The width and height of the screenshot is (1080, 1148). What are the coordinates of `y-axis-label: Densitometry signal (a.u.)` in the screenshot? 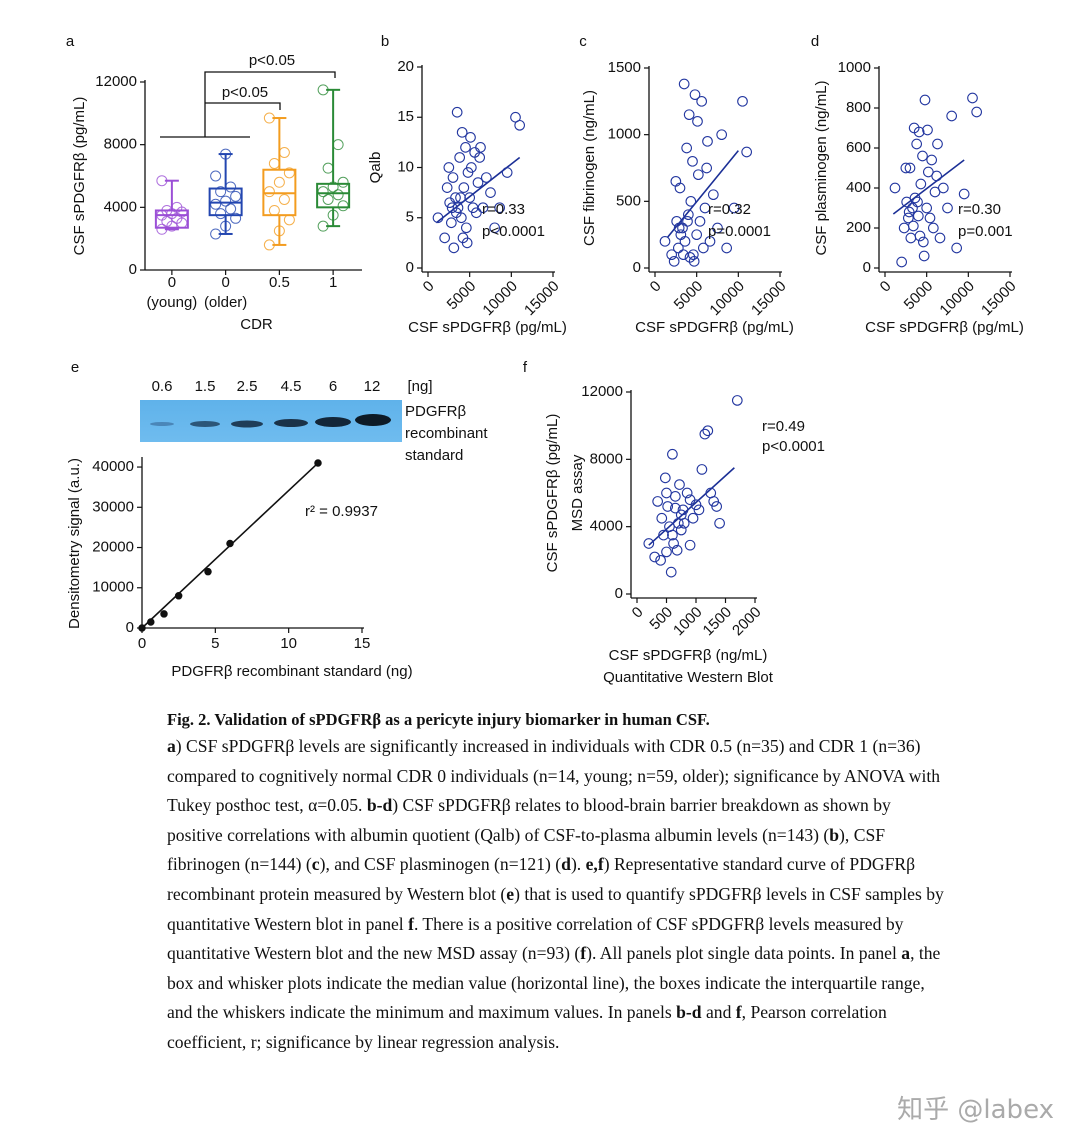 It's located at (74, 543).